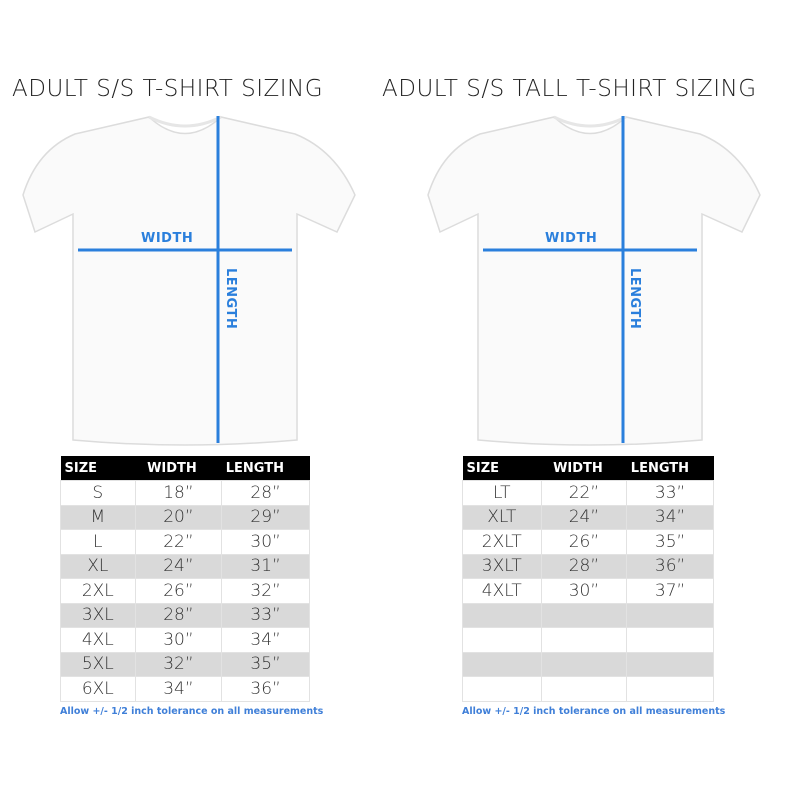 This screenshot has height=800, width=800. Describe the element at coordinates (98, 689) in the screenshot. I see `size-cell: 6XL` at that location.